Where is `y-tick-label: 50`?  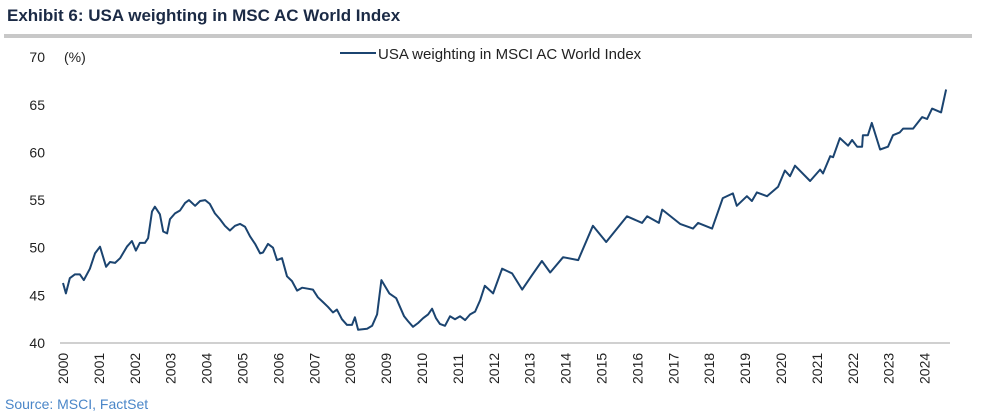 y-tick-label: 50 is located at coordinates (37, 248).